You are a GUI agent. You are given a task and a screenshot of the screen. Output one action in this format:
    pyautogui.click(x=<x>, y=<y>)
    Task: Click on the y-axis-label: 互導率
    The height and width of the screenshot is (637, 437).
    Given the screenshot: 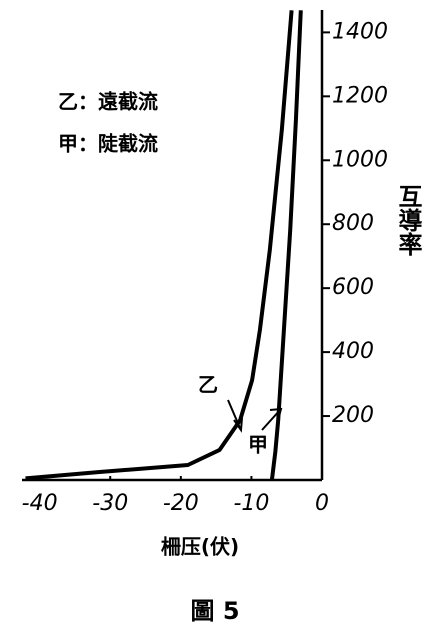 What is the action you would take?
    pyautogui.click(x=408, y=220)
    